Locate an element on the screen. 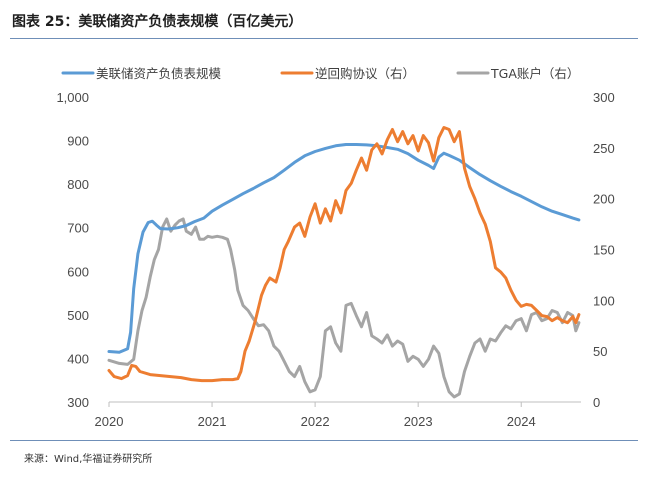 This screenshot has width=645, height=480. legend-label: 美联储资产负债表规模 is located at coordinates (159, 73).